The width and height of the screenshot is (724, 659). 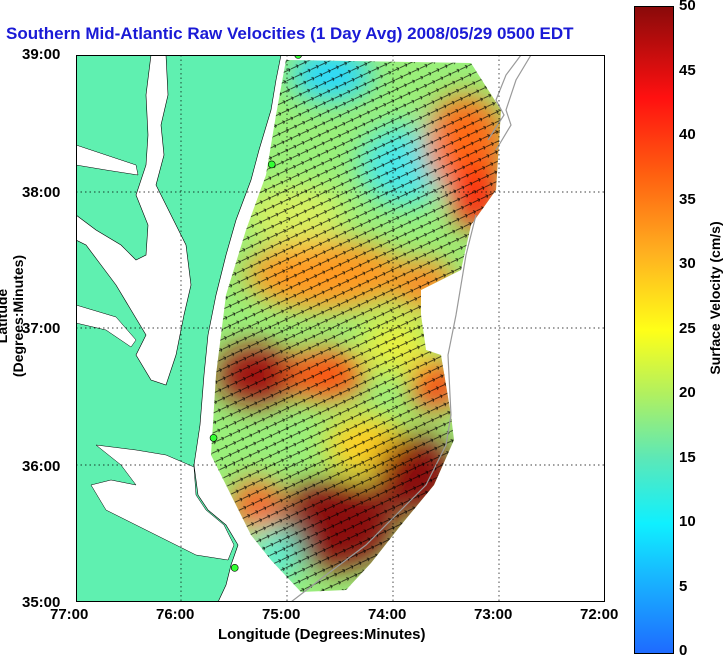 I want to click on colorbar, so click(x=654, y=330).